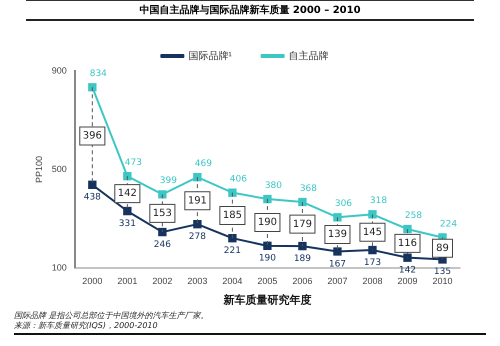 The image size is (500, 346). What do you see at coordinates (39, 170) in the screenshot?
I see `y-axis-title: PP100` at bounding box center [39, 170].